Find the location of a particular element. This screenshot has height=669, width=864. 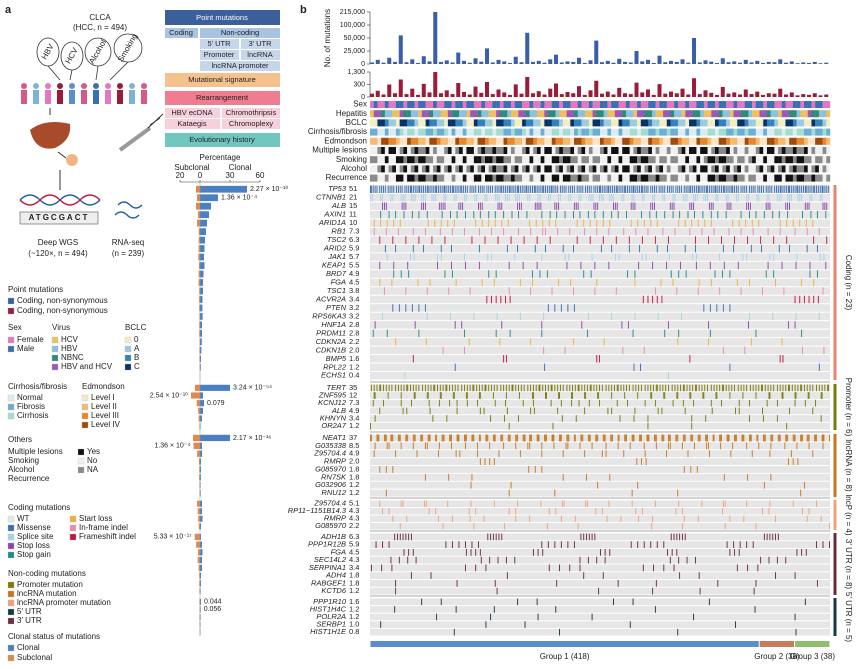

gene-name: FGA is located at coordinates (338, 281).